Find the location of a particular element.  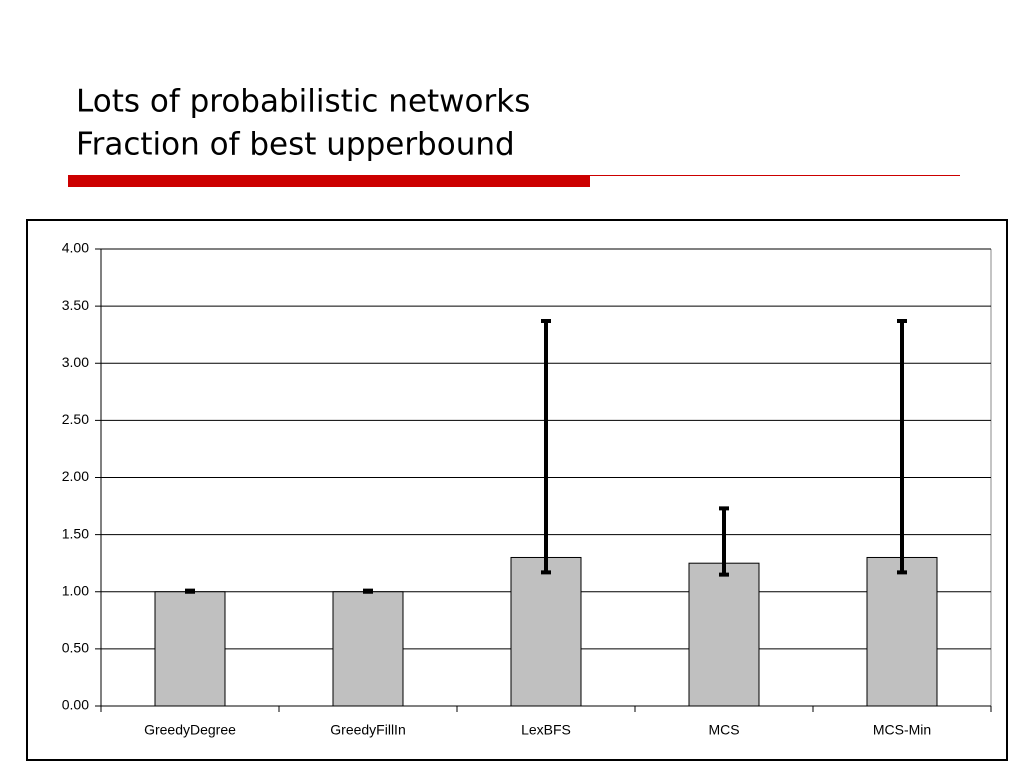

y-tick-label: 4.00 is located at coordinates (75, 248).